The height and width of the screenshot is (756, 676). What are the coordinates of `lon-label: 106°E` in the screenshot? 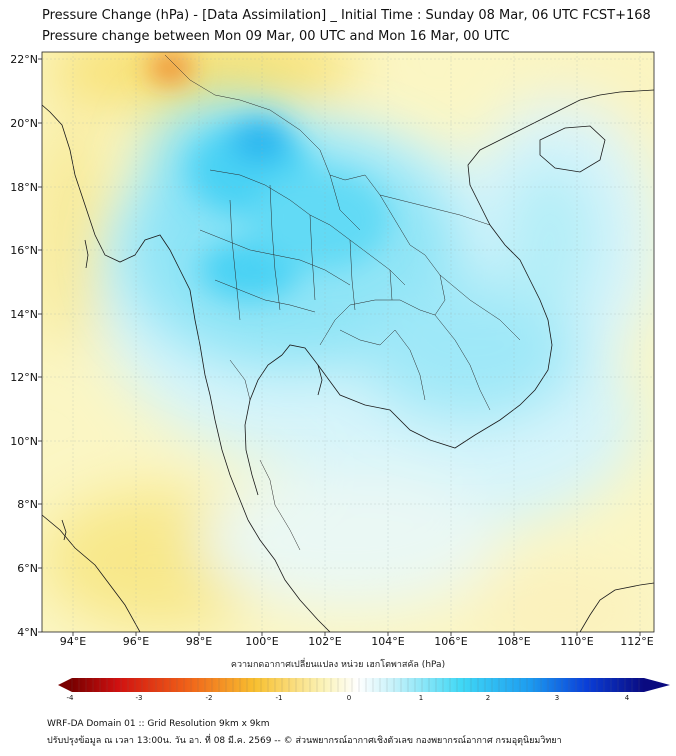 It's located at (450, 641).